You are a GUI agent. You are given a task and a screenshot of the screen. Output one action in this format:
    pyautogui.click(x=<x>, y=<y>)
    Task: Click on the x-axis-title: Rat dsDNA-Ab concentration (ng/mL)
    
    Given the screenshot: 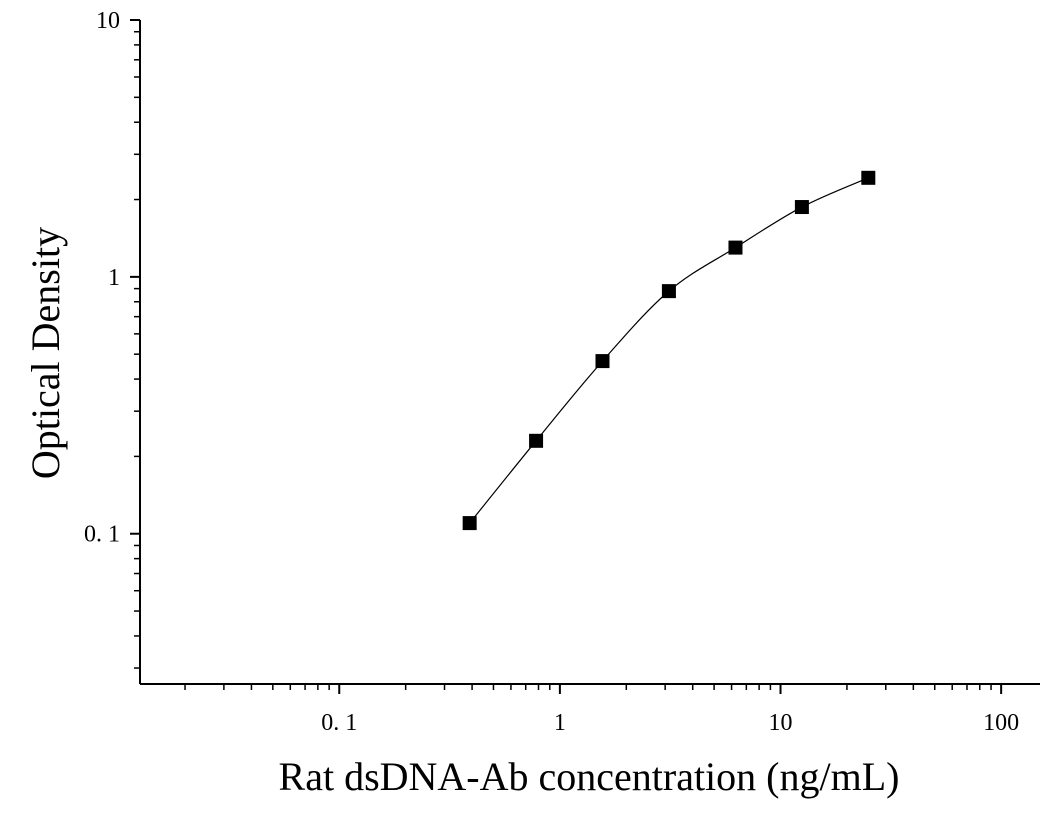 What is the action you would take?
    pyautogui.click(x=589, y=776)
    